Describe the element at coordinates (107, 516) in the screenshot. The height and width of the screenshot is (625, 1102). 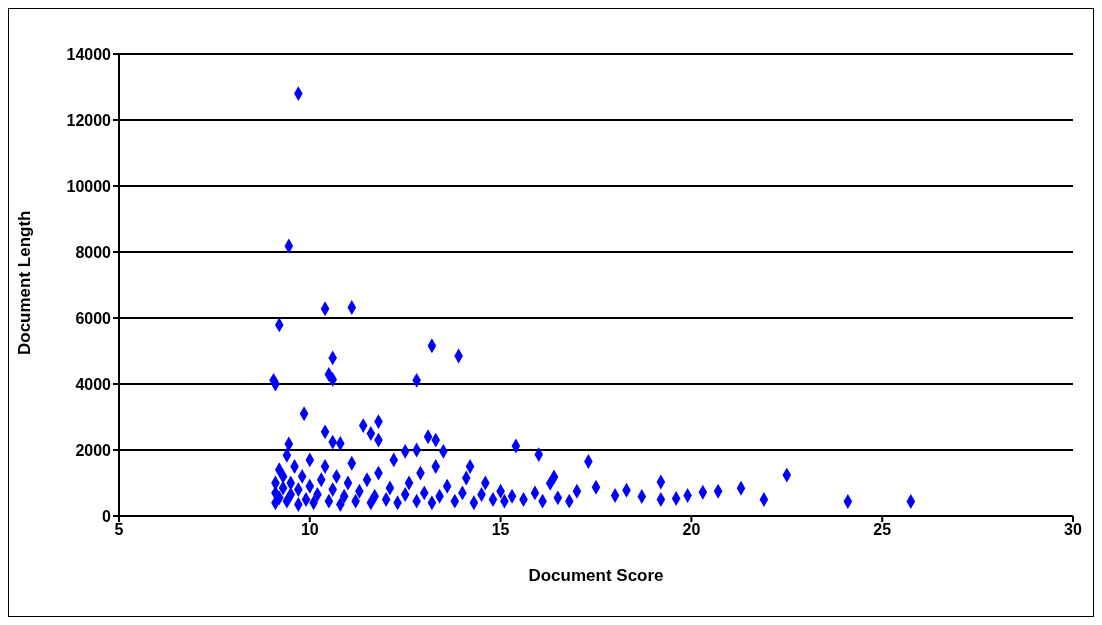
I see `y-tick-label: 0` at that location.